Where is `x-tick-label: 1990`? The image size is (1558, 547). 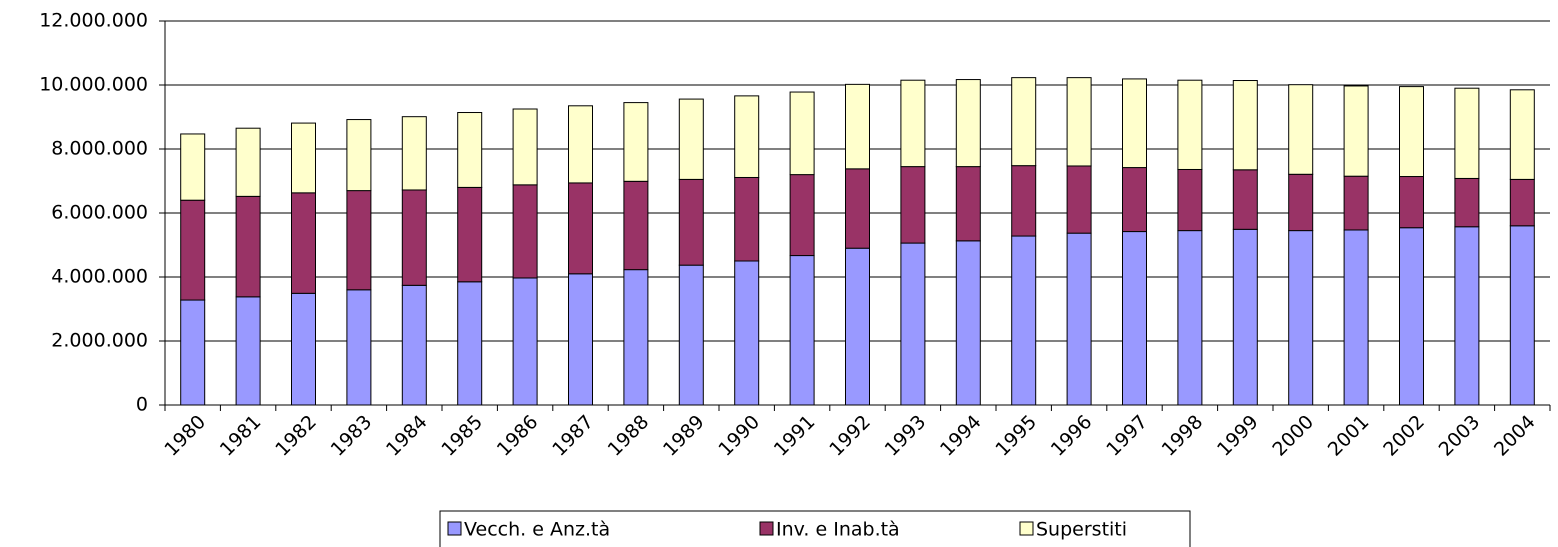 x-tick-label: 1990 is located at coordinates (739, 436).